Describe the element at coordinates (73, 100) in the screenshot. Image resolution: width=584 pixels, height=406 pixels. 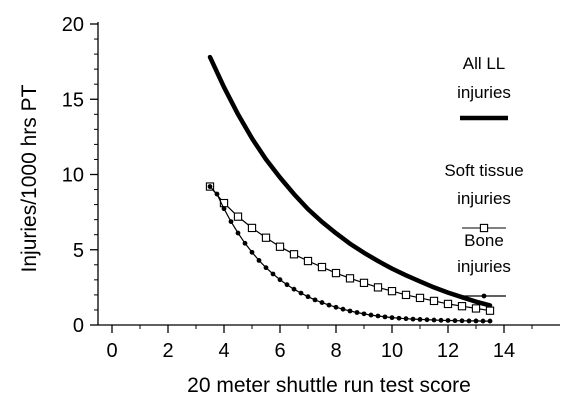
I see `y-tick-label: 15` at that location.